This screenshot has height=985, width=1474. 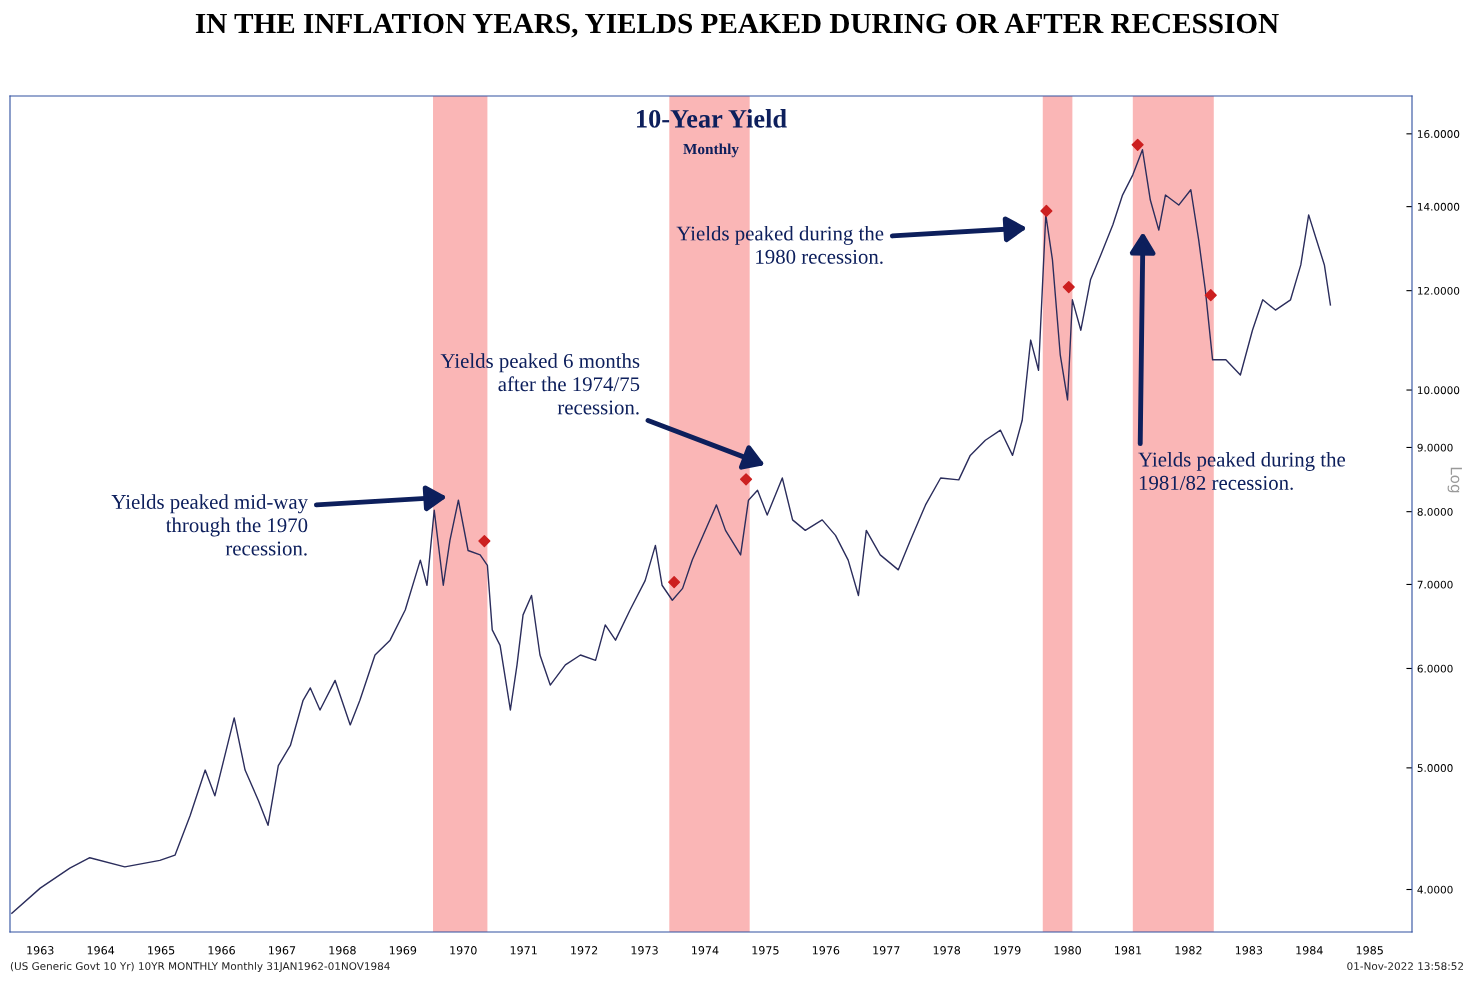 I want to click on x-tick-label: 1985, so click(x=1369, y=950).